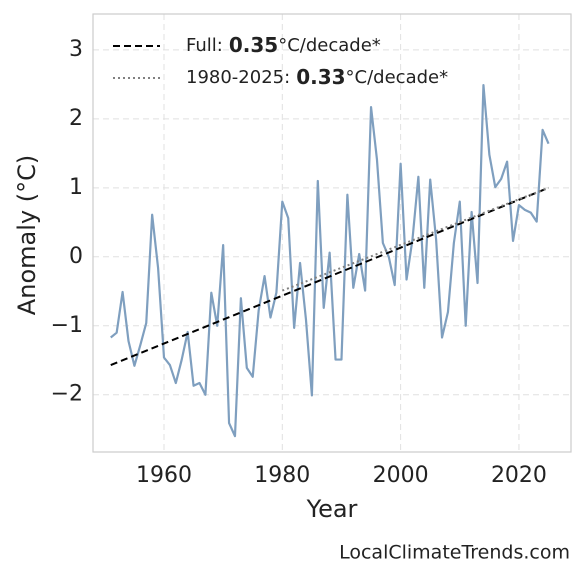 The image size is (585, 580). What do you see at coordinates (164, 475) in the screenshot?
I see `x-tick-label: 1960` at bounding box center [164, 475].